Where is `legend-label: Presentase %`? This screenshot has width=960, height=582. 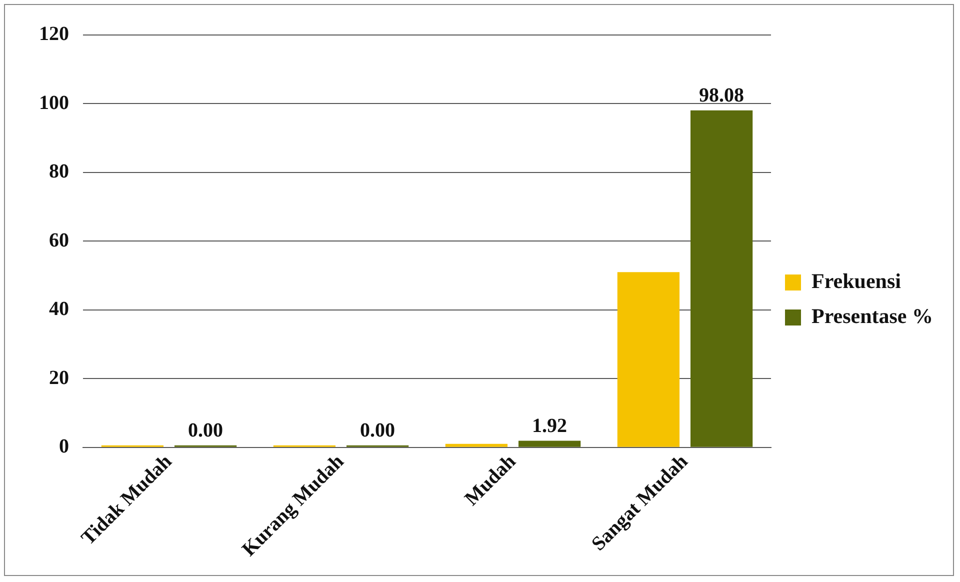
legend-label: Presentase % is located at coordinates (872, 316).